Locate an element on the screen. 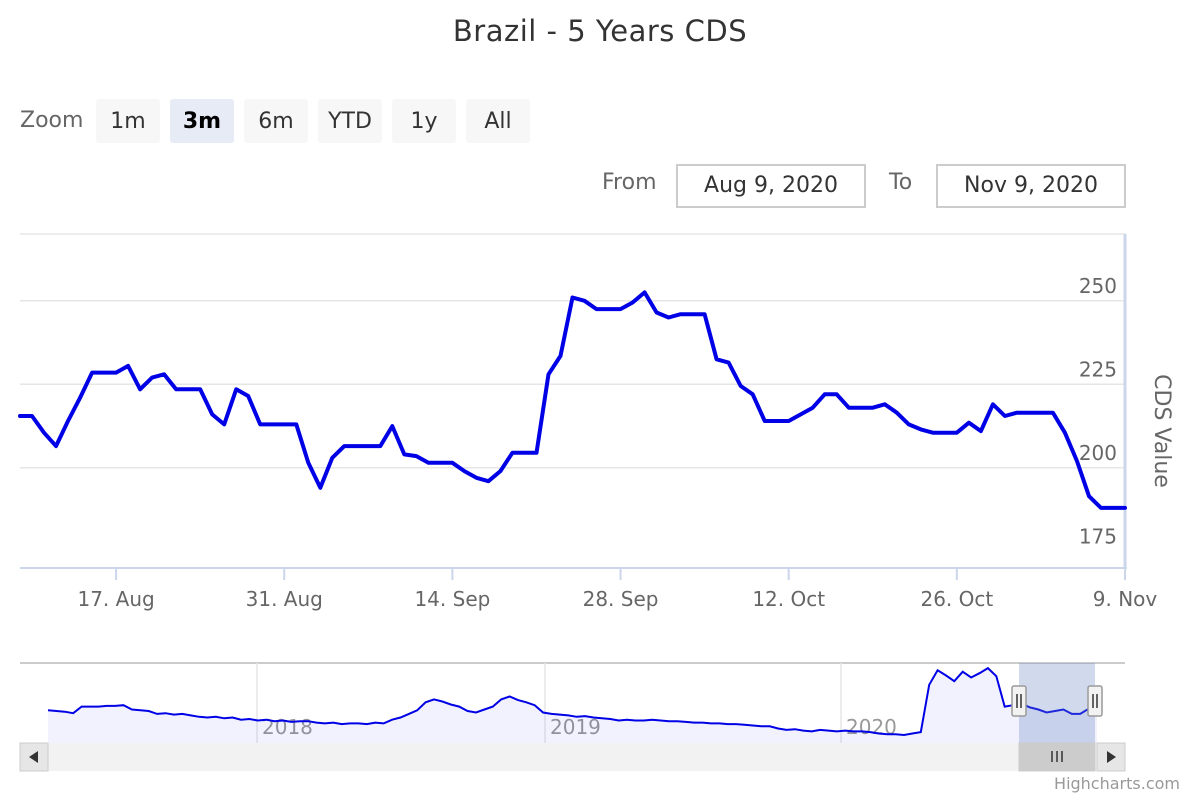  scrollbar is located at coordinates (572, 757).